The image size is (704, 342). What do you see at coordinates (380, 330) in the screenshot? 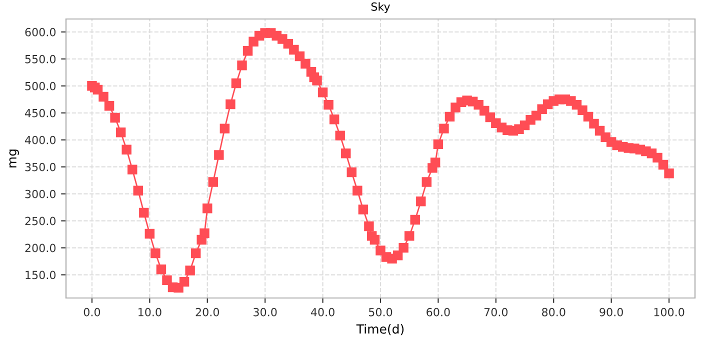
I see `x-axis-title: Time(d)` at bounding box center [380, 330].